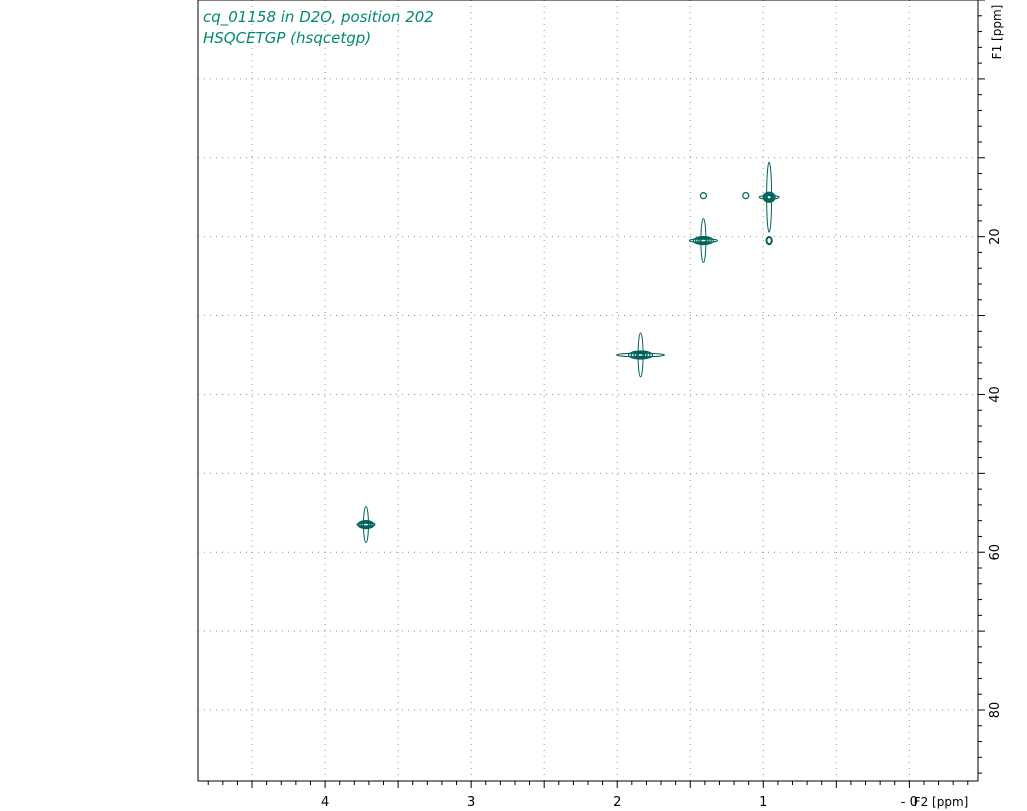 The width and height of the screenshot is (1027, 811). Describe the element at coordinates (318, 17) in the screenshot. I see `title-line-1: cq_01158 in D2O, position 202` at that location.